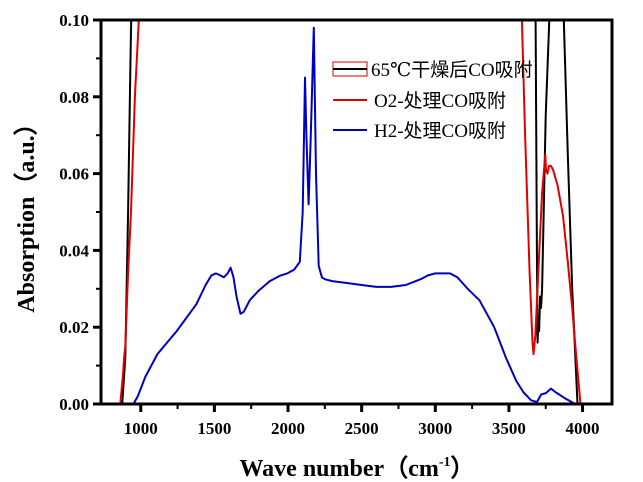 Image resolution: width=643 pixels, height=482 pixels. Describe the element at coordinates (74, 327) in the screenshot. I see `y-tick-label: 0.02` at that location.